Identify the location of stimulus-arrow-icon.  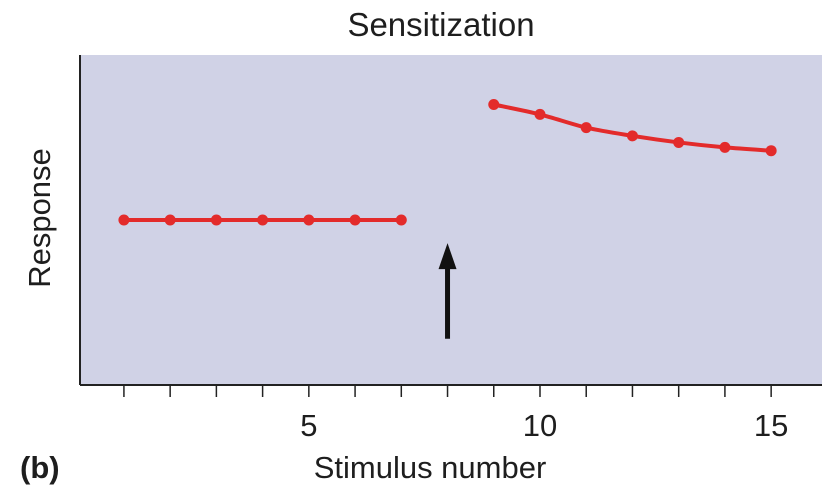
(447, 291).